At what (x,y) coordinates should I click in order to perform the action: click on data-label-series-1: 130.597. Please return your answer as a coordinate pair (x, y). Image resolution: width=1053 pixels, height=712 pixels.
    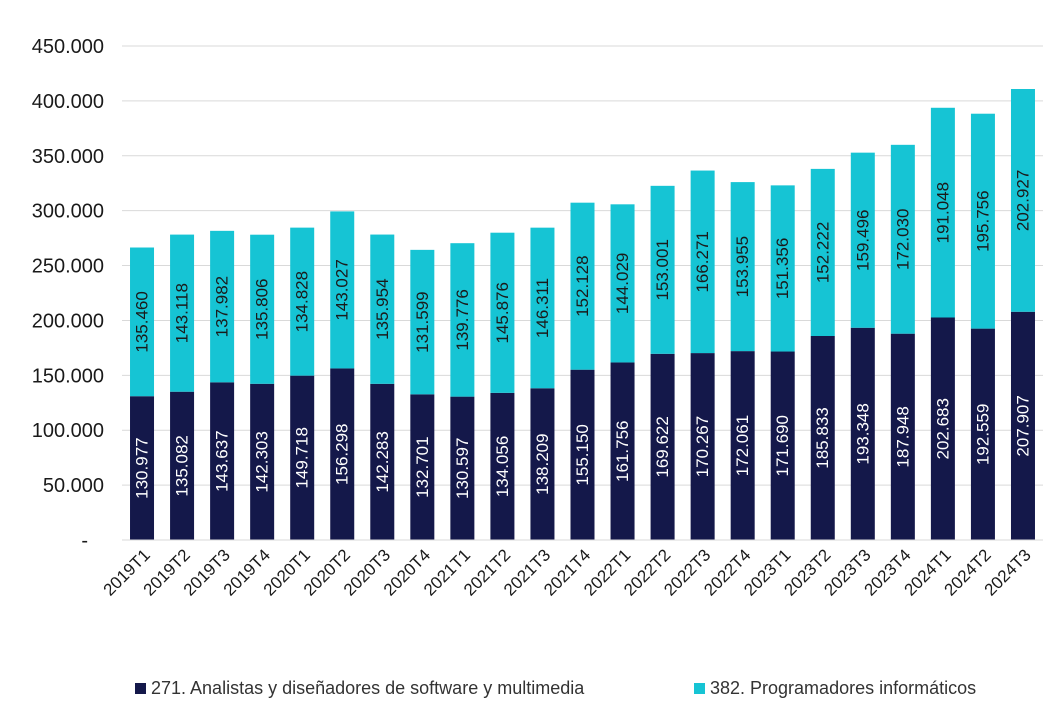
    Looking at the image, I should click on (462, 468).